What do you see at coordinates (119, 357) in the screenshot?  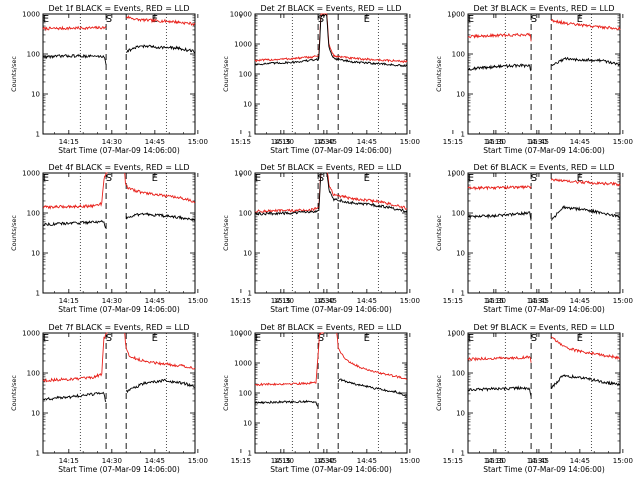 I see `lld-series-line` at bounding box center [119, 357].